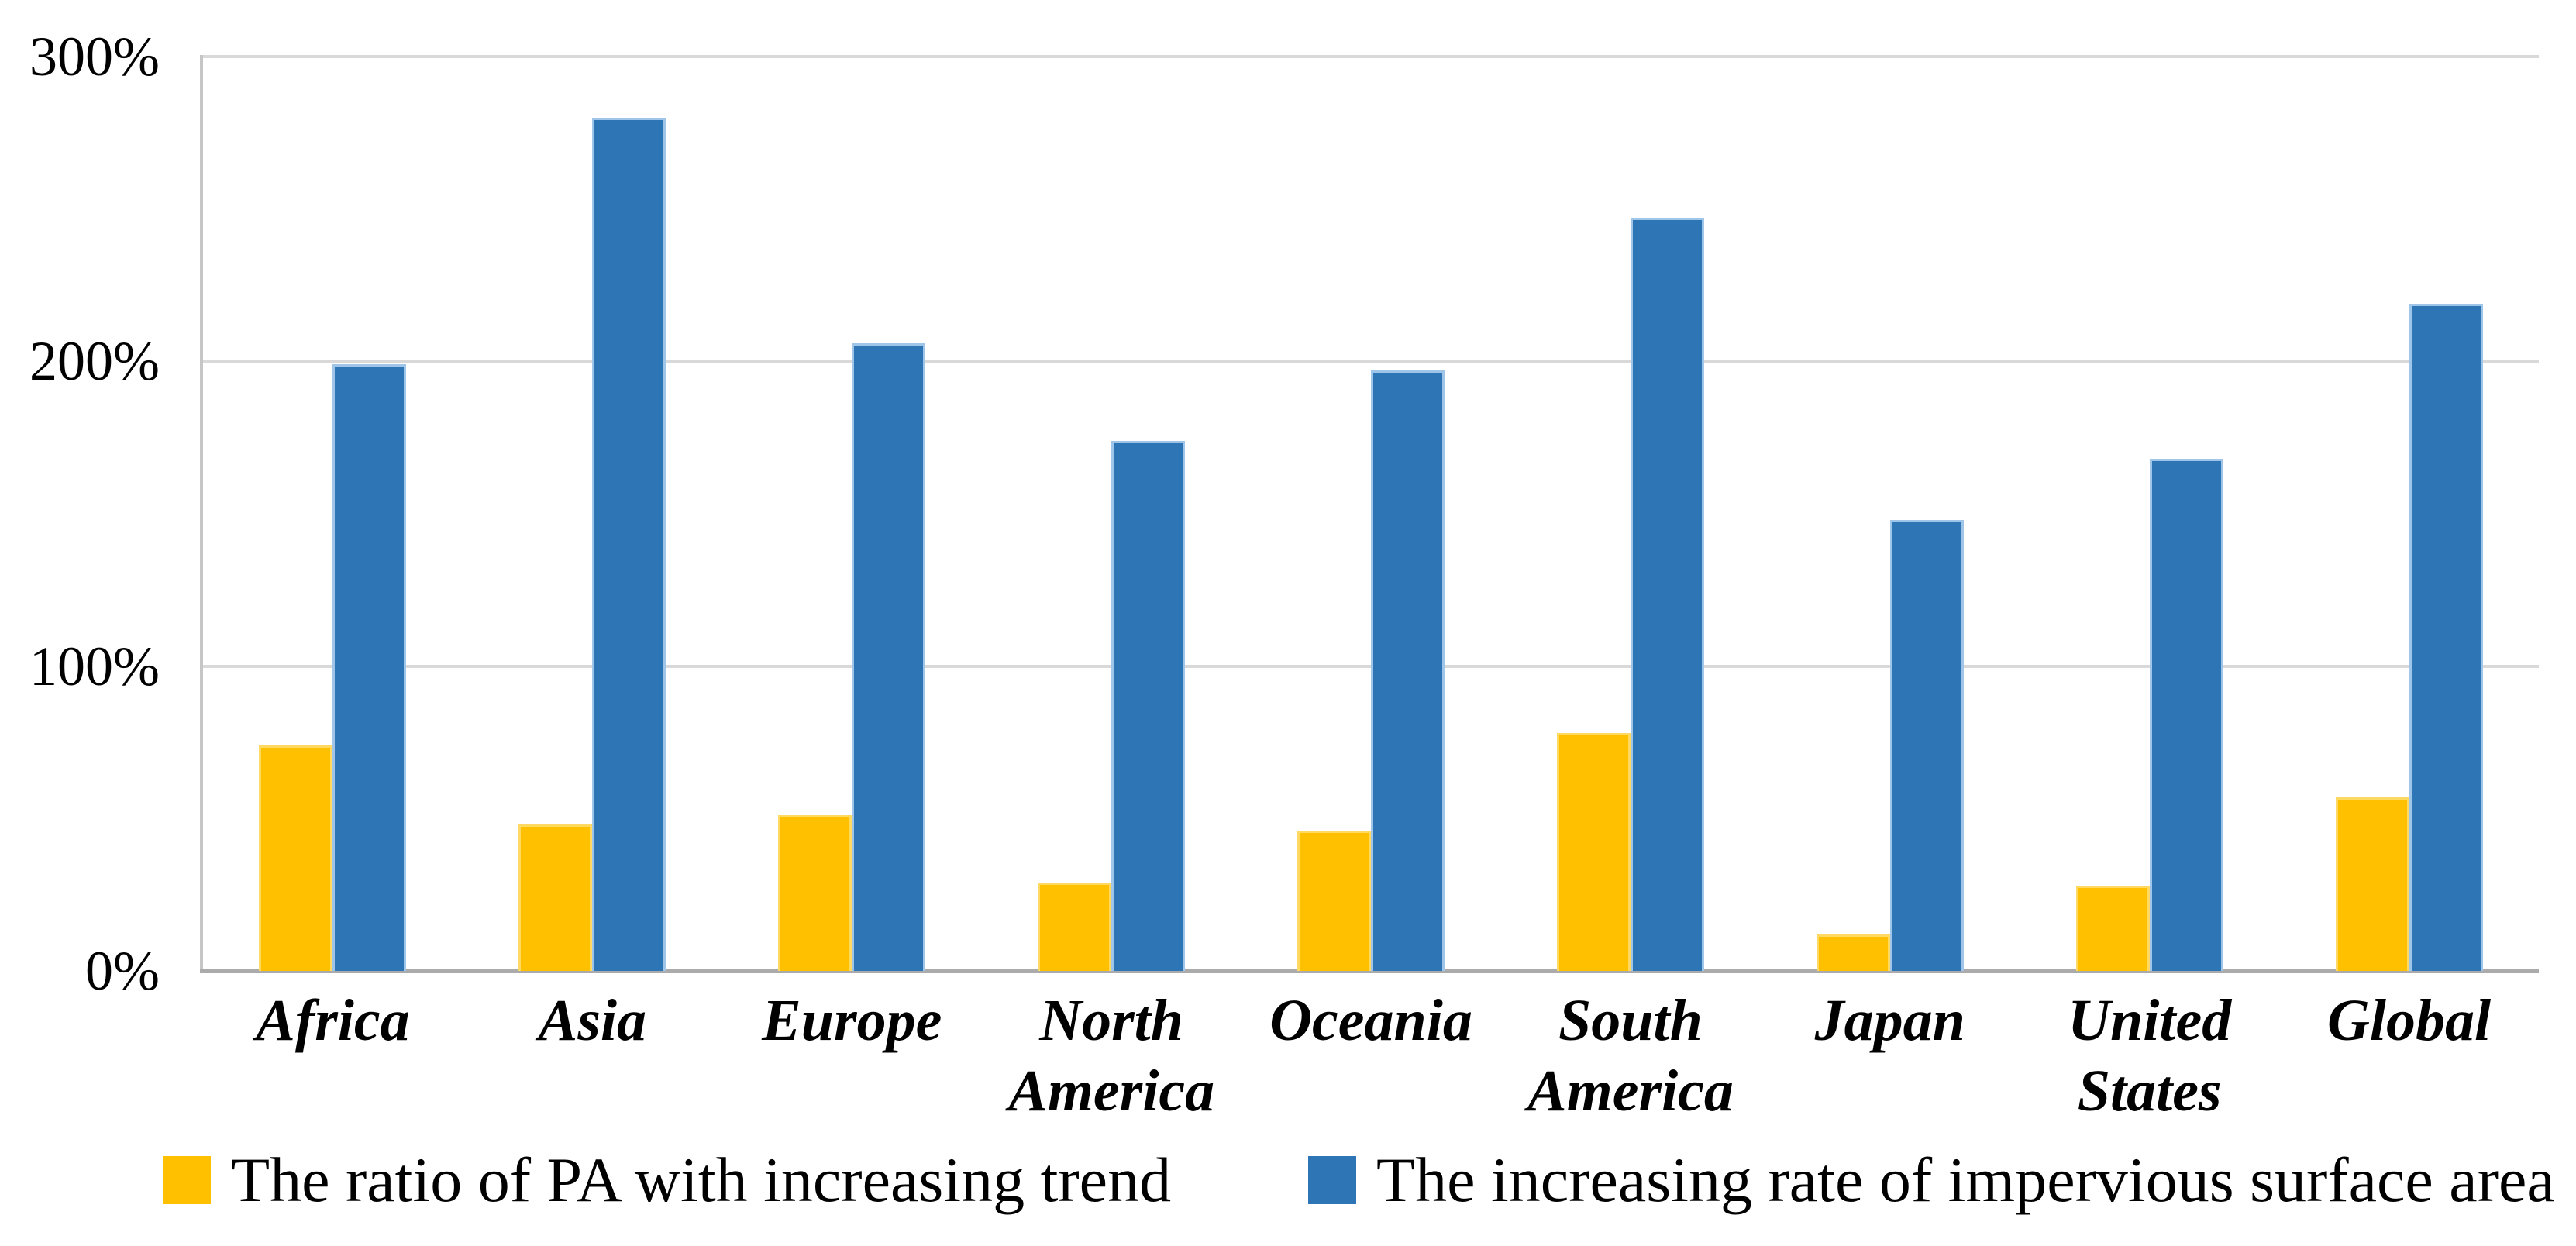 Image resolution: width=2576 pixels, height=1246 pixels. I want to click on bar-group-oceania, so click(1371, 514).